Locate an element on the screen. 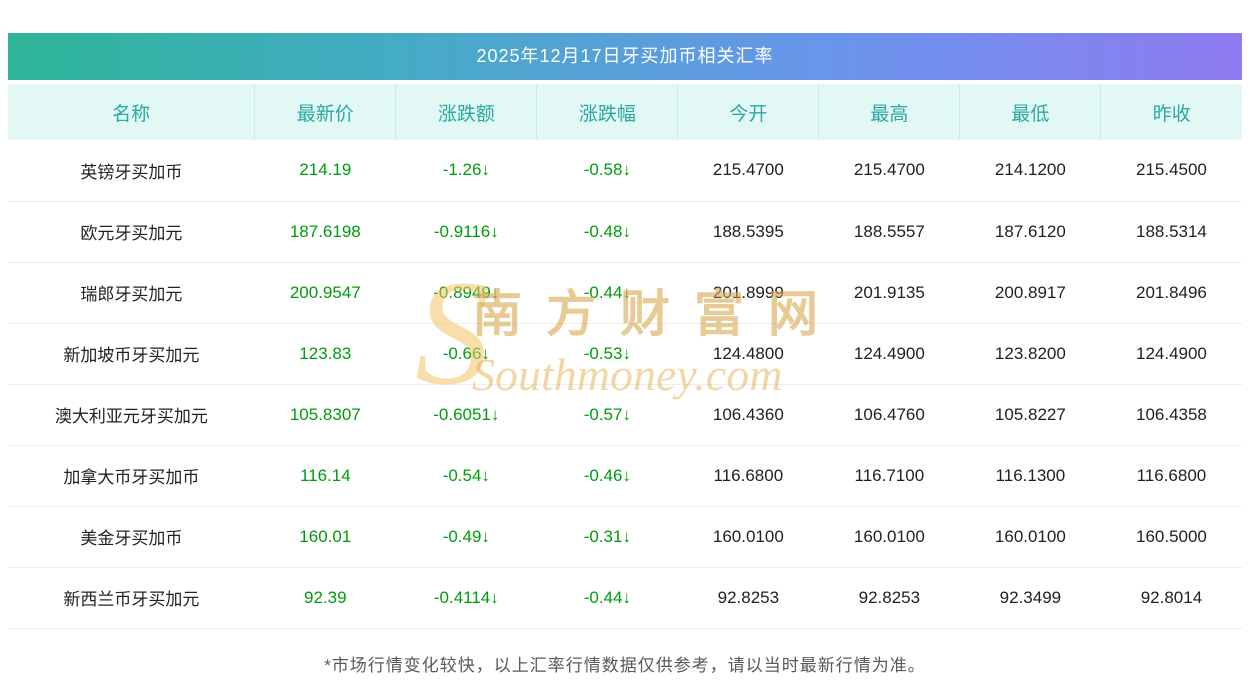 The width and height of the screenshot is (1250, 697). table-header-row: 名称 最新价 涨跌额 涨跌幅 今开 最高 最低 昨收 is located at coordinates (625, 112).